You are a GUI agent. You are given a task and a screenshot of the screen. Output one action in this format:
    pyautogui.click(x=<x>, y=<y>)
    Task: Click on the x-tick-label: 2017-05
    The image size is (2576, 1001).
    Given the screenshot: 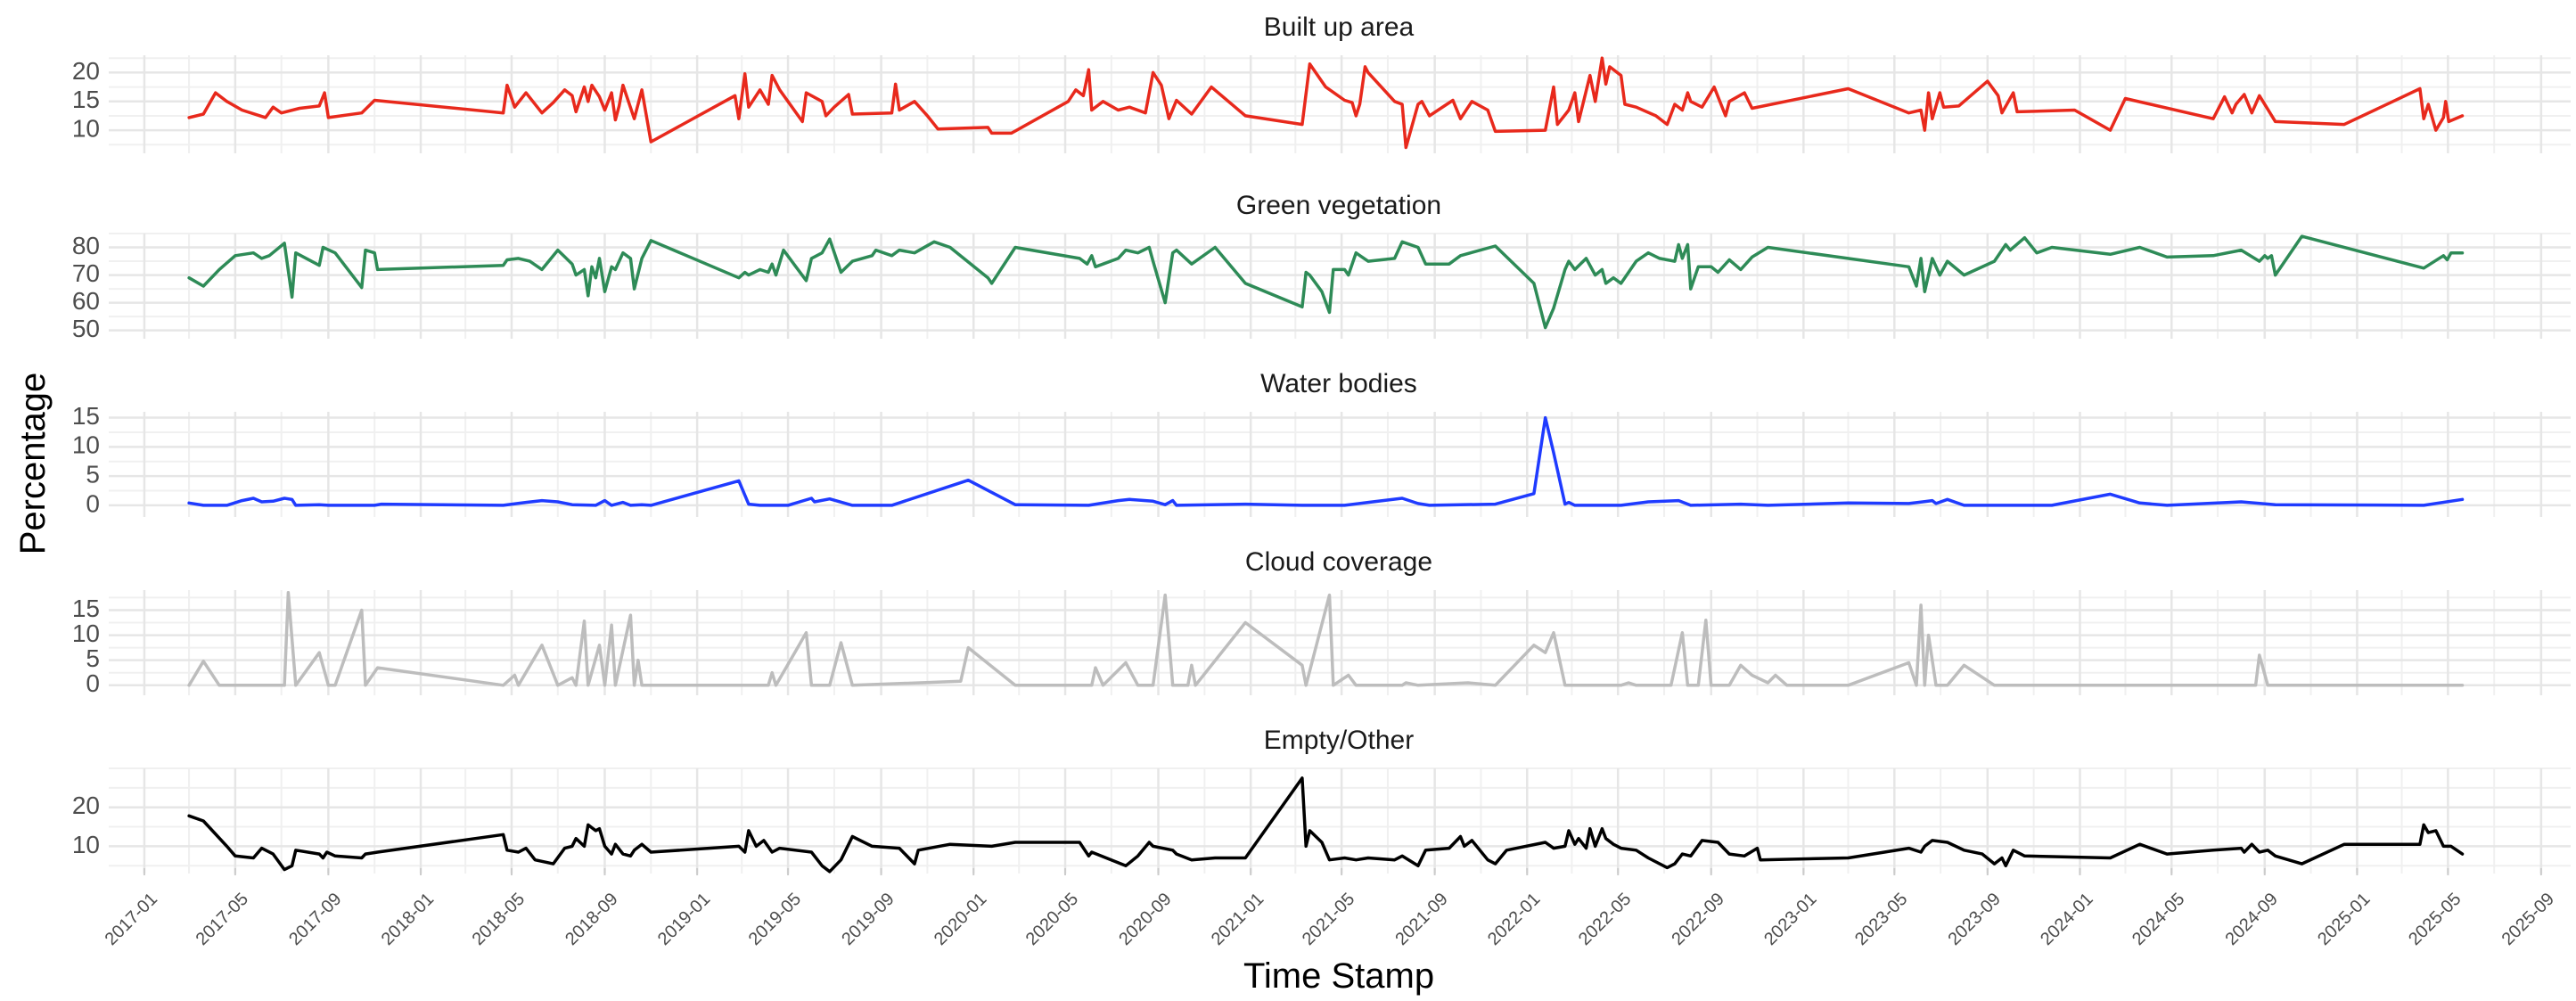 What is the action you would take?
    pyautogui.click(x=222, y=919)
    